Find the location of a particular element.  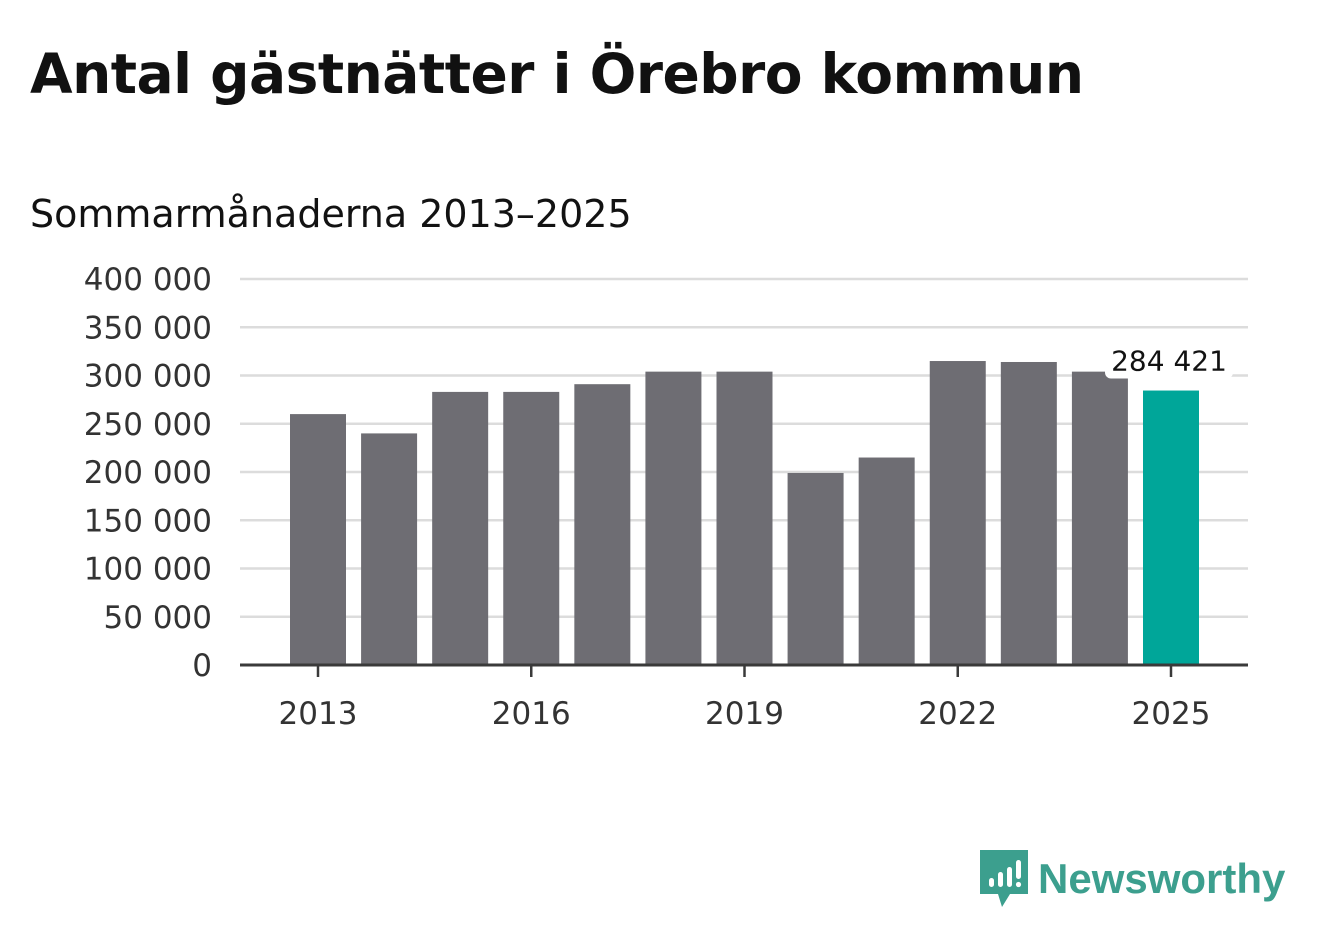

data-label-background is located at coordinates (1169, 359).